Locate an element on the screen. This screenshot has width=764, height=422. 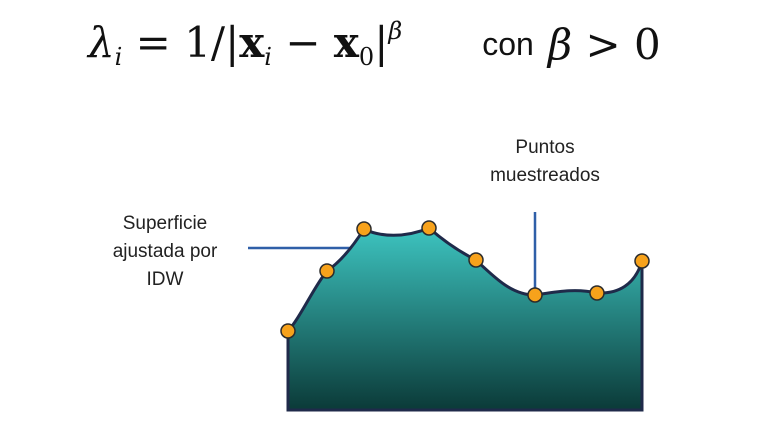
lambda-symbol: λ is located at coordinates (101, 42).